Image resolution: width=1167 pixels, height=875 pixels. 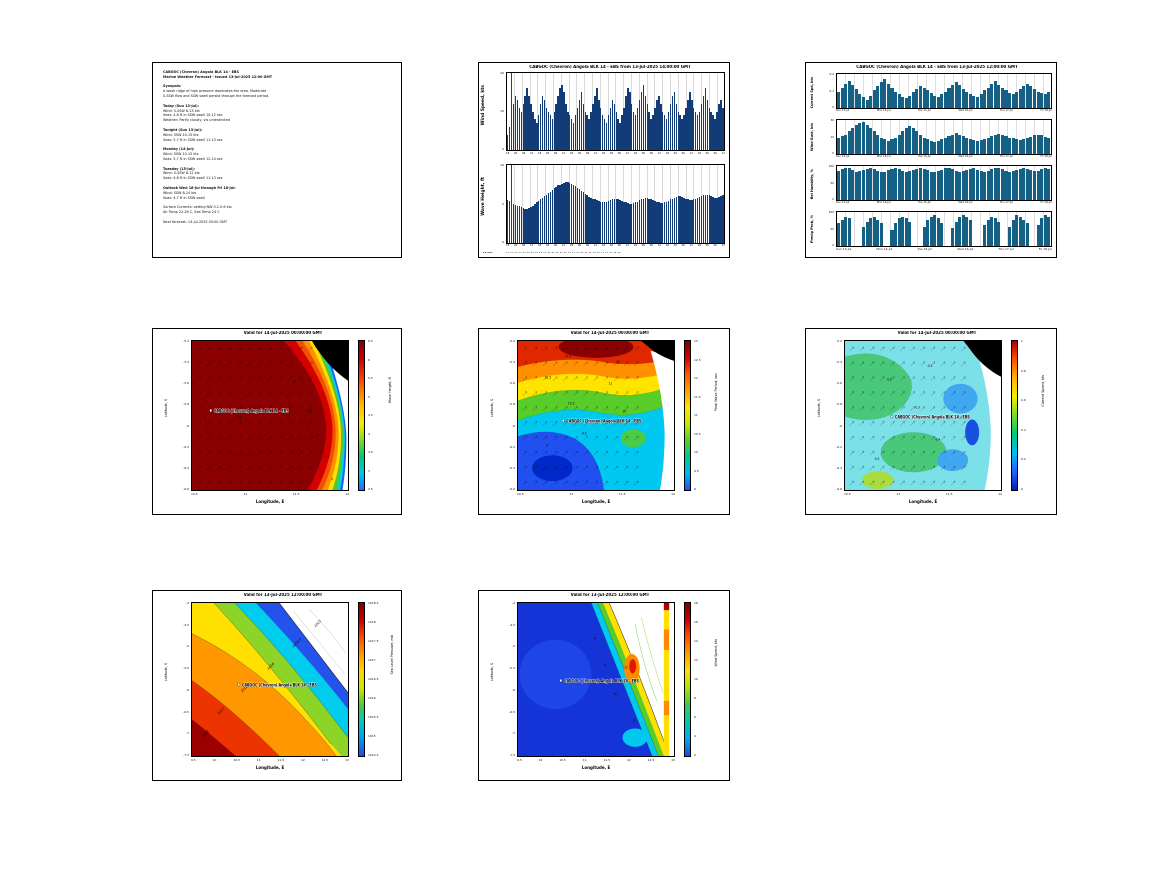 What do you see at coordinates (186, 446) in the screenshot?
I see `tick-label: -6.2` at bounding box center [186, 446].